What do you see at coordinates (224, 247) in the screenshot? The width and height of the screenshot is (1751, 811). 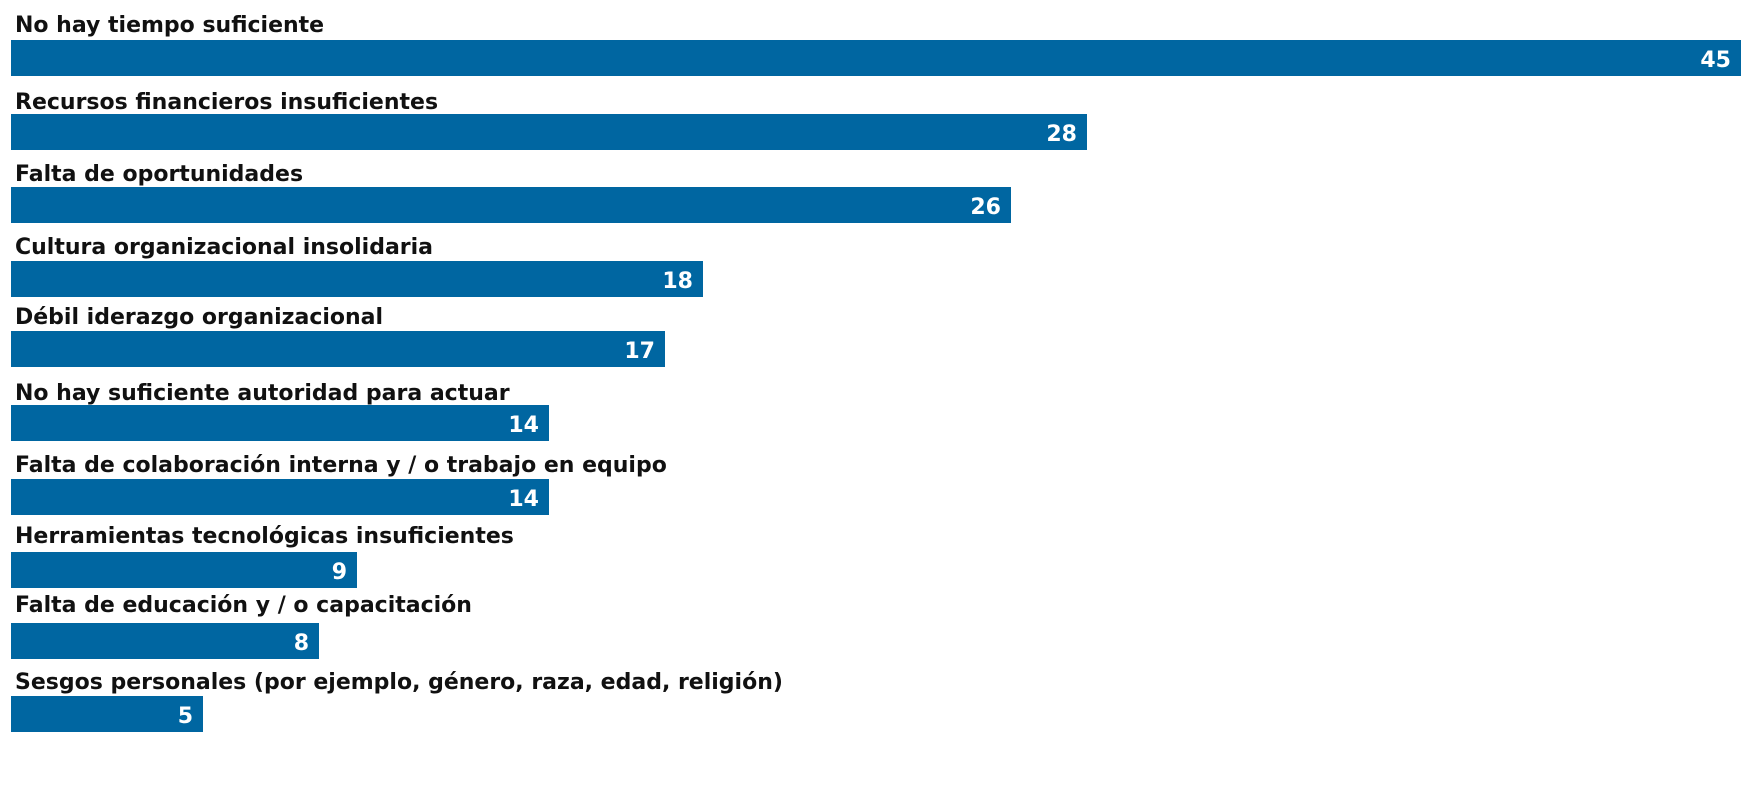 I see `category-label: Cultura organizacional insolidaria` at bounding box center [224, 247].